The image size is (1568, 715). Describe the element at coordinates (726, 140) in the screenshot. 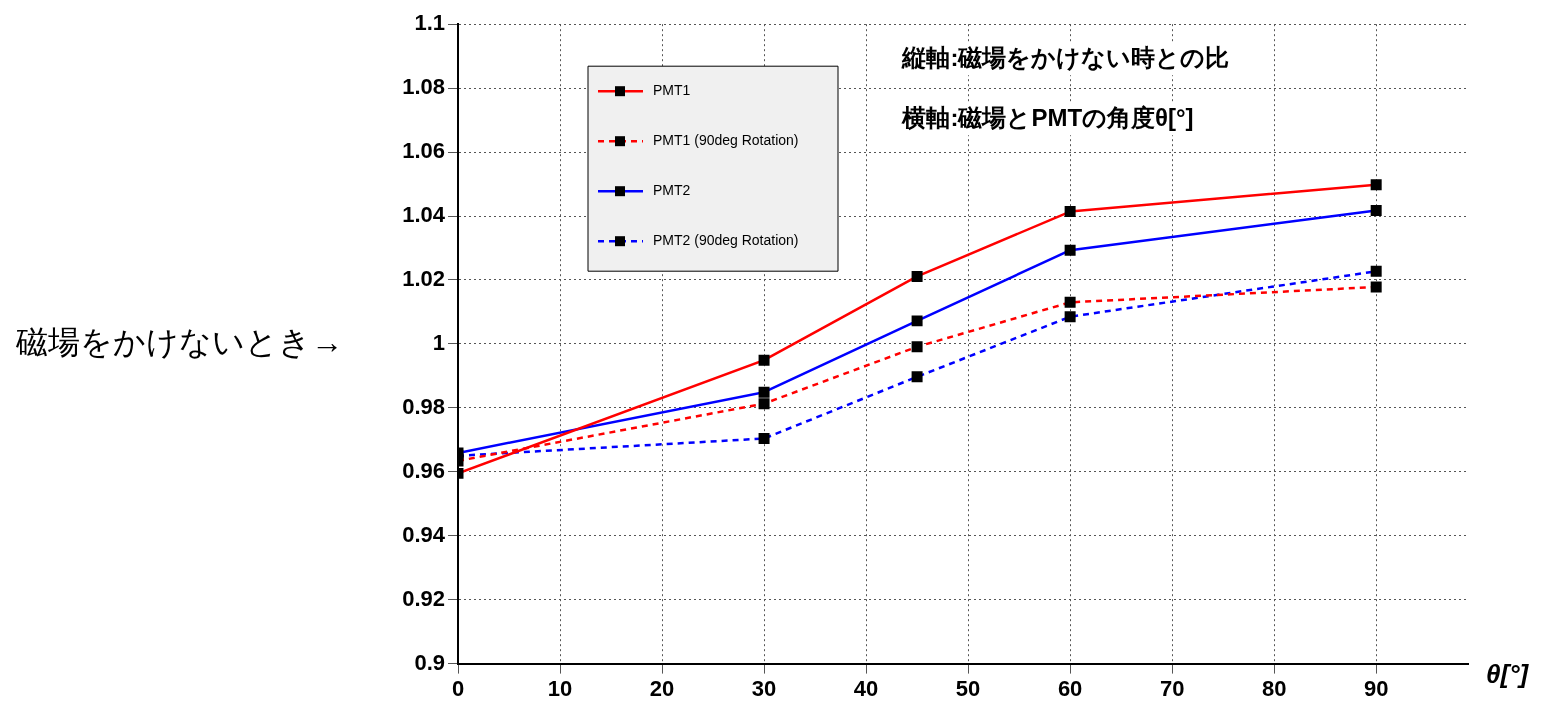

I see `legend-label: PMT1 (90deg Rotation)` at that location.